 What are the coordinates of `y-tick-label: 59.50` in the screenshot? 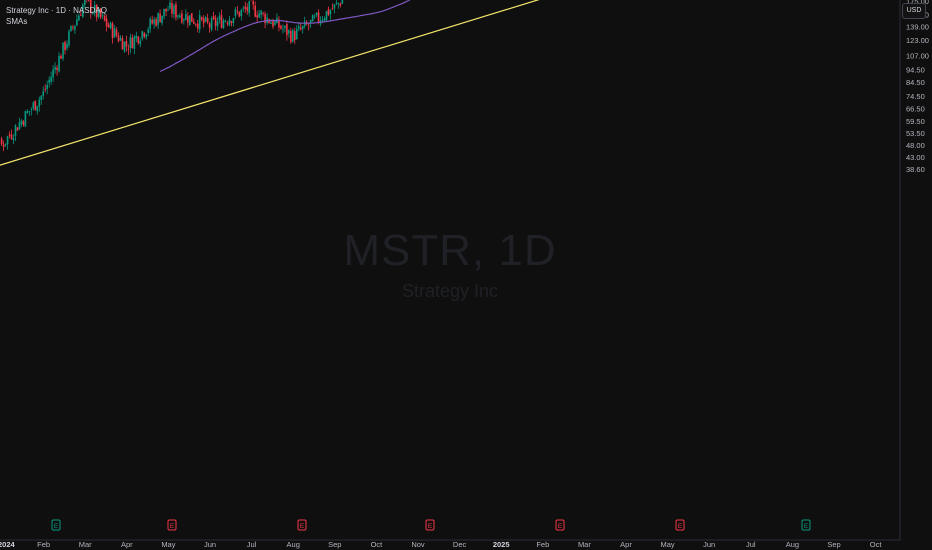 It's located at (915, 121).